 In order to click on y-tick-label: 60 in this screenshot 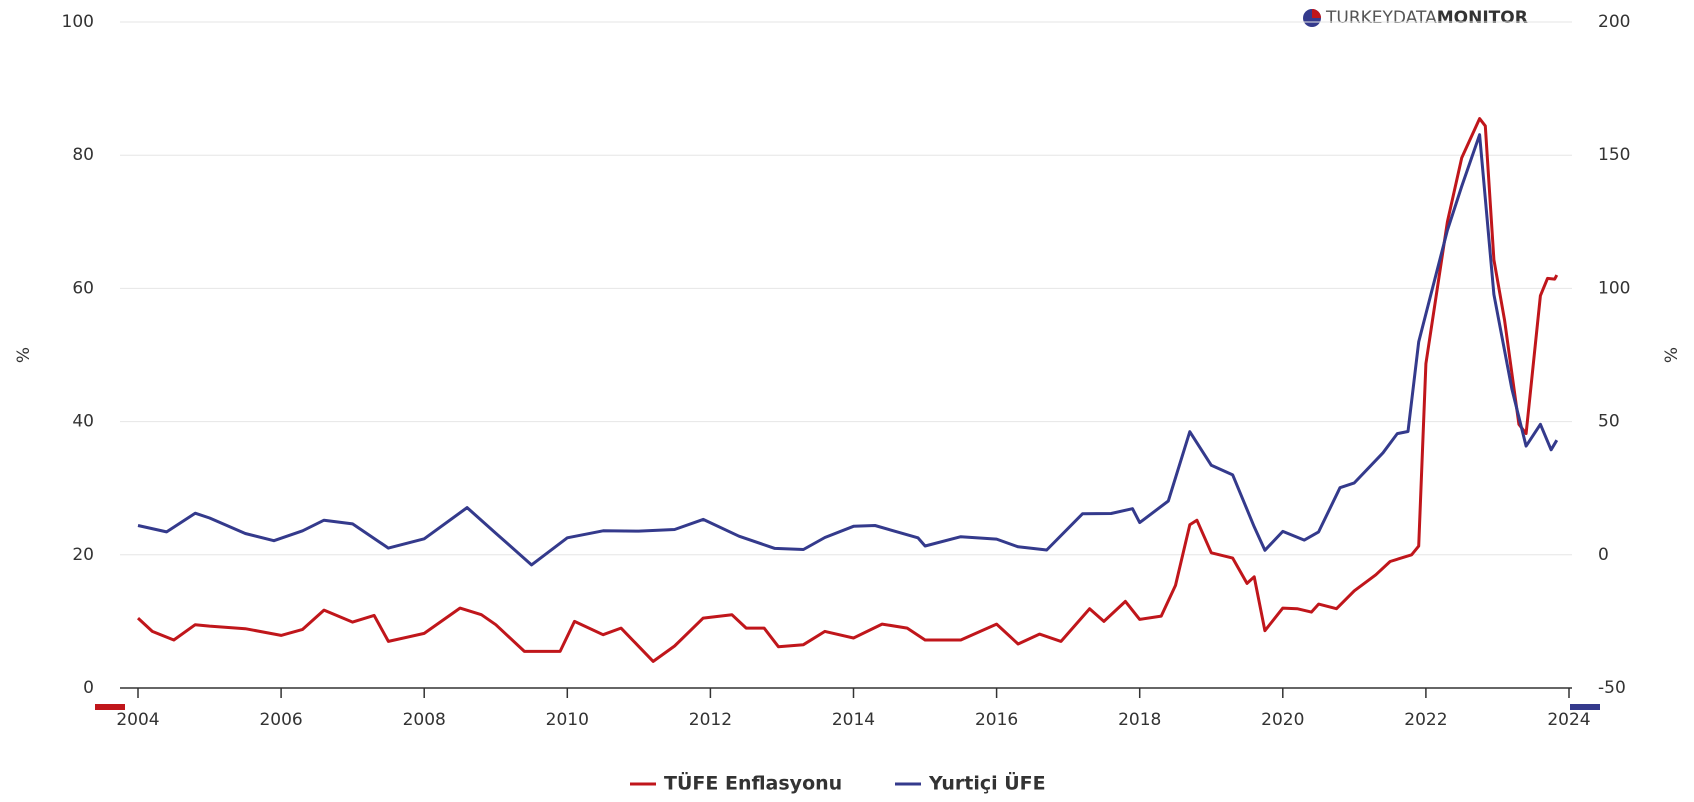, I will do `click(83, 288)`.